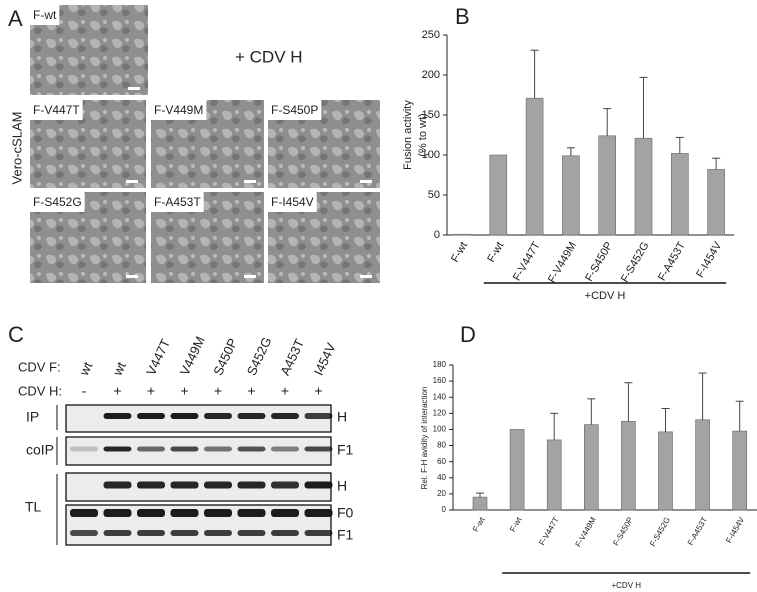 The height and width of the screenshot is (592, 757). What do you see at coordinates (33, 507) in the screenshot?
I see `blot-label: TL` at bounding box center [33, 507].